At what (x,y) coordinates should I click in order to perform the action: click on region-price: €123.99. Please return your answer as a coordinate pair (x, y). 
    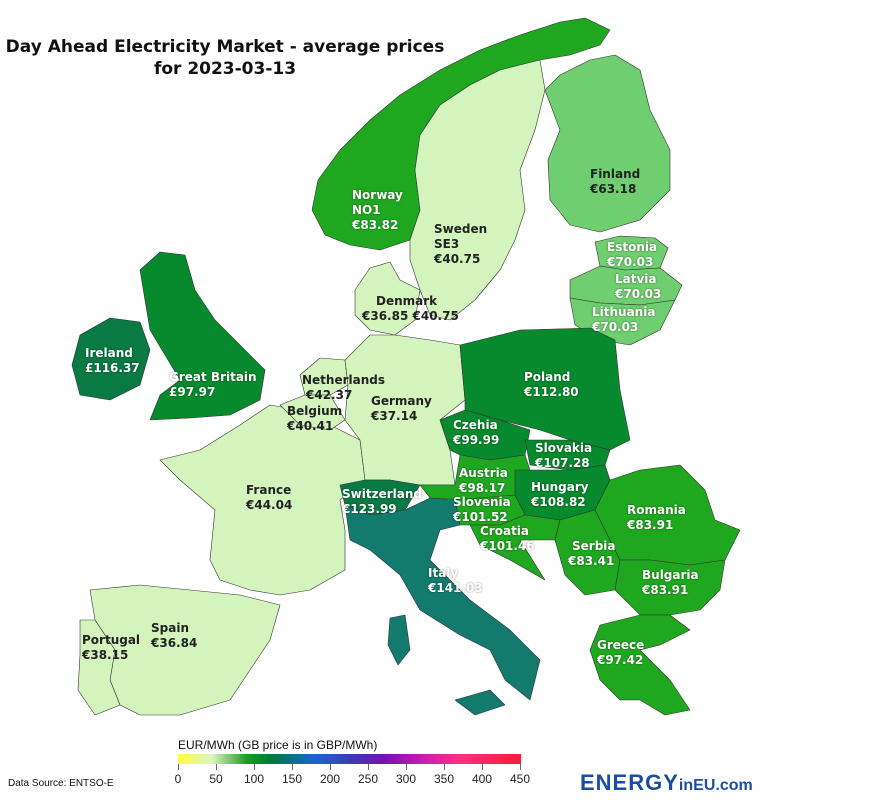
    Looking at the image, I should click on (369, 509).